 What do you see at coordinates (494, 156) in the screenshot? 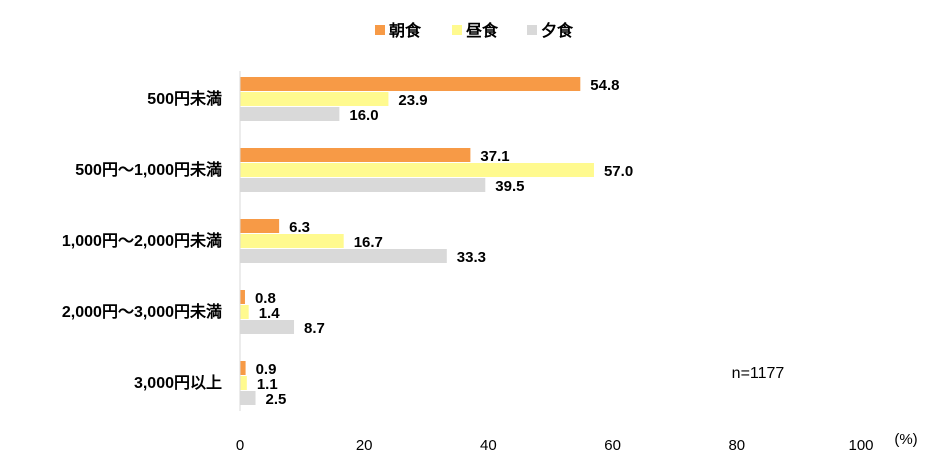
I see `value-label-1-0: 37.1` at bounding box center [494, 156].